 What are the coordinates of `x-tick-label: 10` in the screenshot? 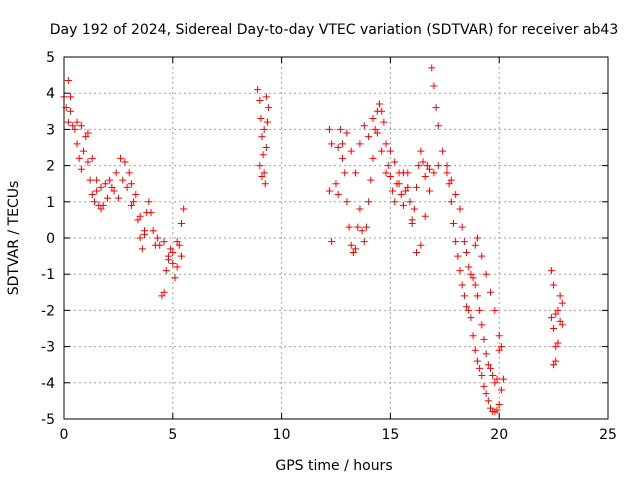 It's located at (282, 435).